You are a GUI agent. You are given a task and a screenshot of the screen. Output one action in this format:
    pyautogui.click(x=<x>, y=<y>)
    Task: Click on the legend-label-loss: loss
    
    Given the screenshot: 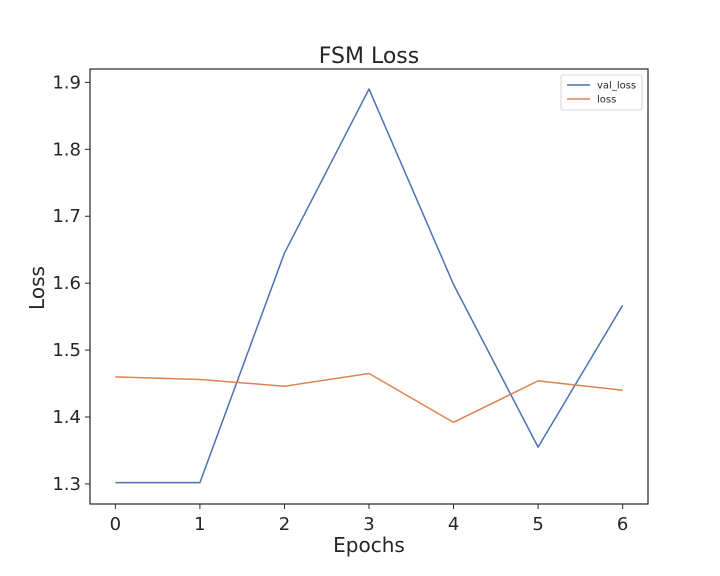 What is the action you would take?
    pyautogui.click(x=606, y=100)
    